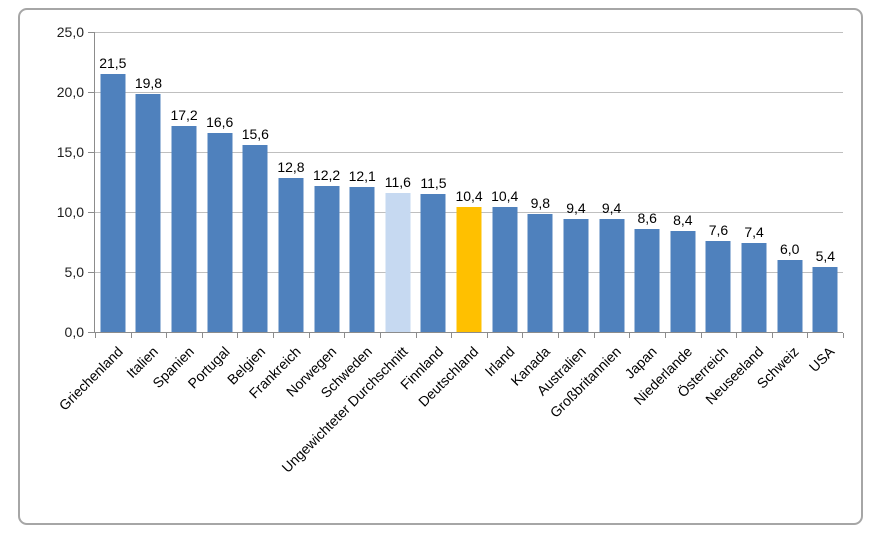 The width and height of the screenshot is (873, 536). I want to click on value-label-deutschland: 10,4, so click(469, 196).